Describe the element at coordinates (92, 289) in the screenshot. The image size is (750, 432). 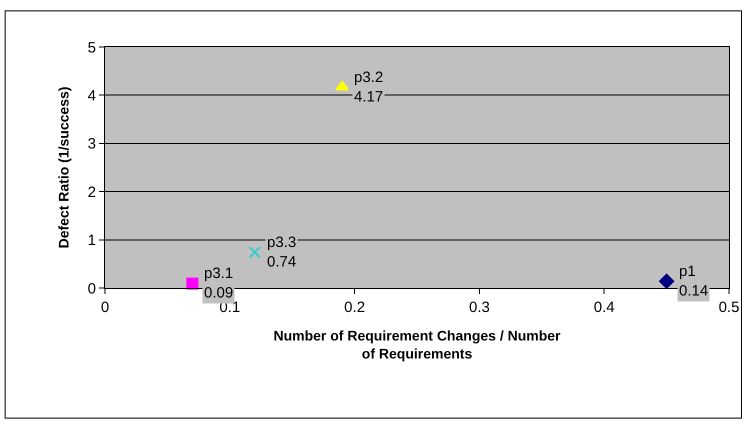
I see `y-tick-label: 0` at that location.